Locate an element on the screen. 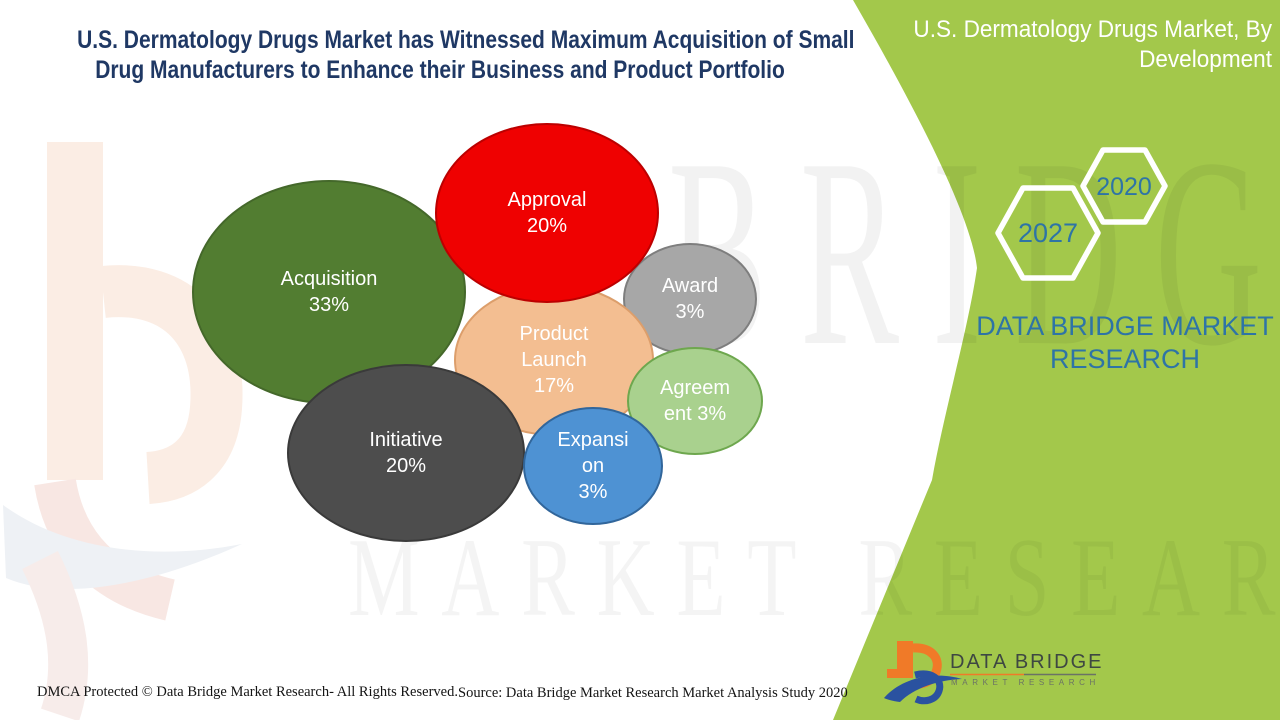 This screenshot has height=720, width=1280. bubble-value: 33% is located at coordinates (329, 305).